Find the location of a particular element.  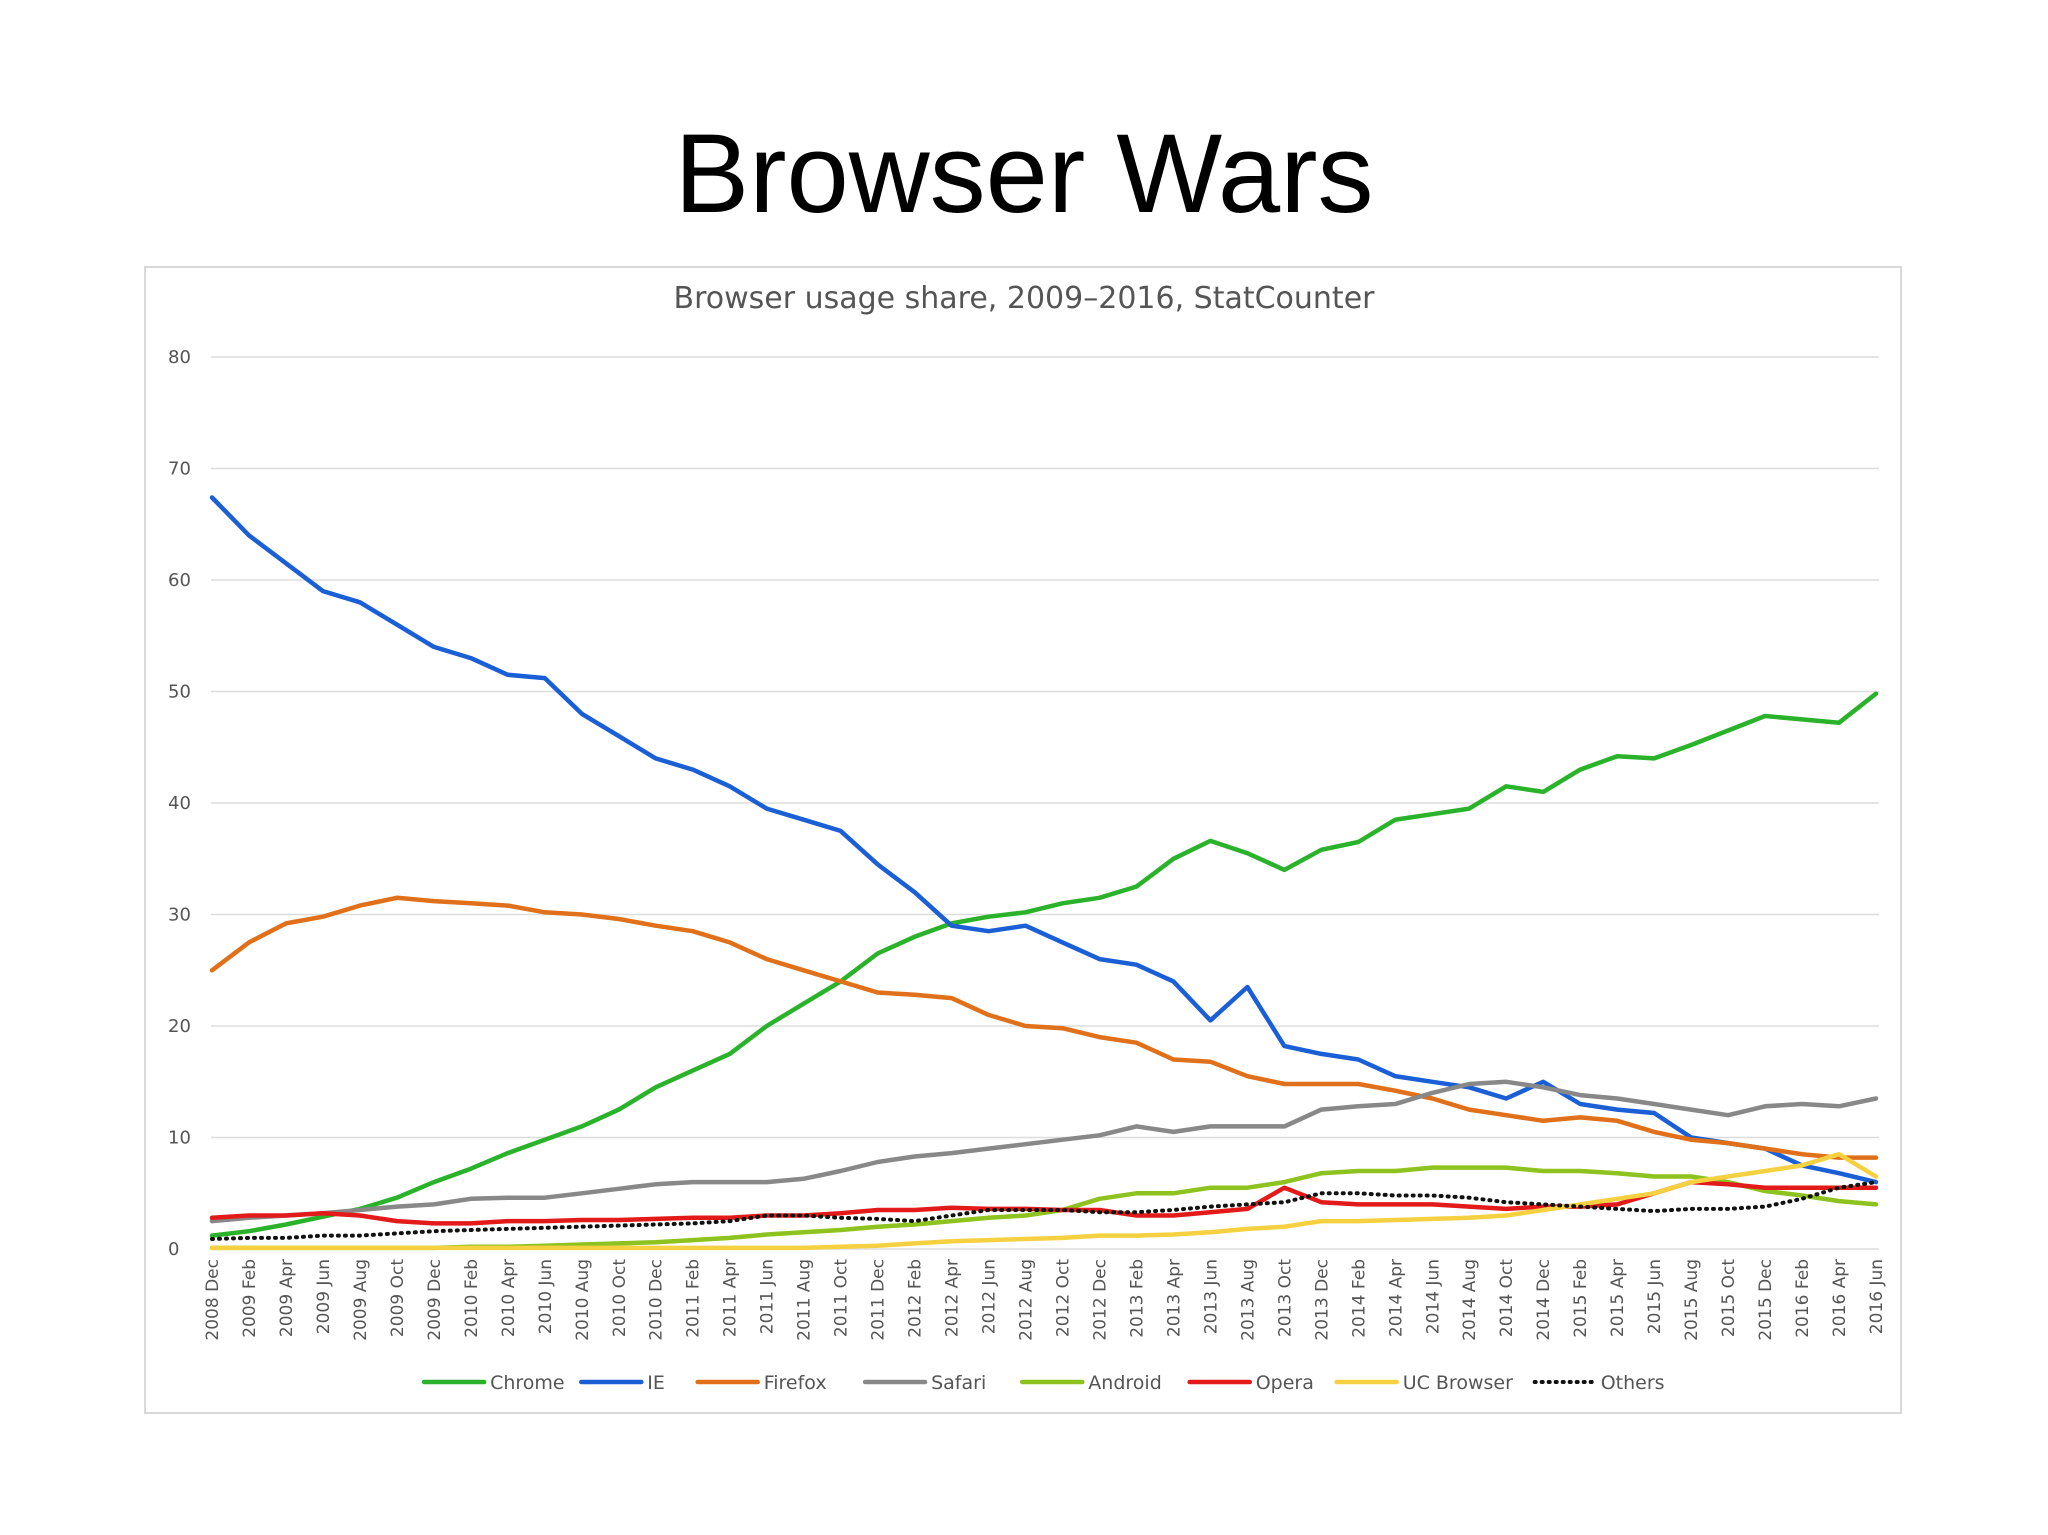

x-tick-label: 2015 Feb is located at coordinates (1581, 1298).